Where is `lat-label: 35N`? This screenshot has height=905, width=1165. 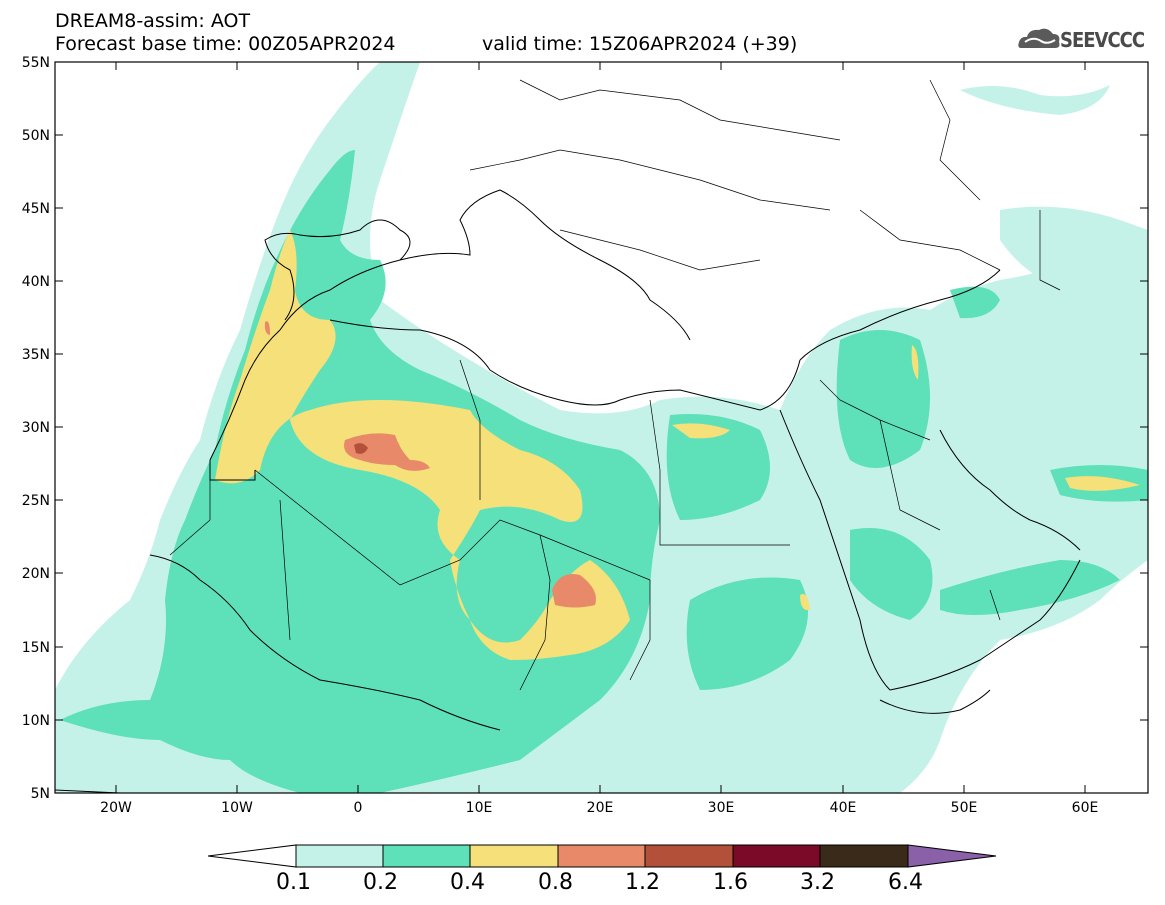
lat-label: 35N is located at coordinates (36, 355).